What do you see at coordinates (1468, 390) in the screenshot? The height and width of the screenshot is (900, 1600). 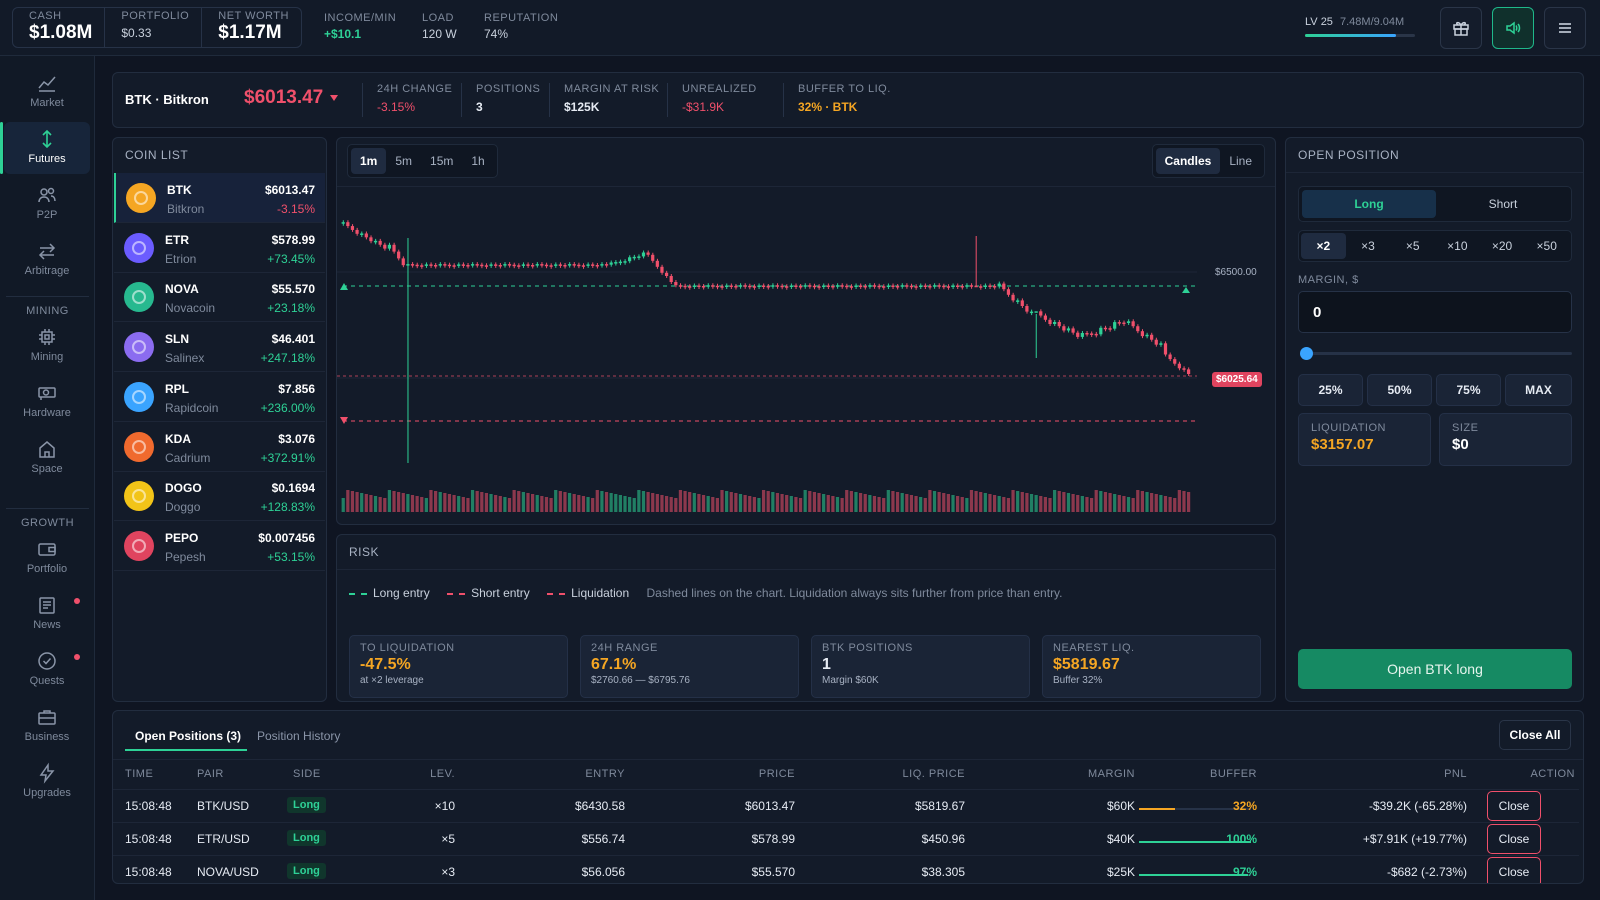 I see `pct-75-button: 75%` at bounding box center [1468, 390].